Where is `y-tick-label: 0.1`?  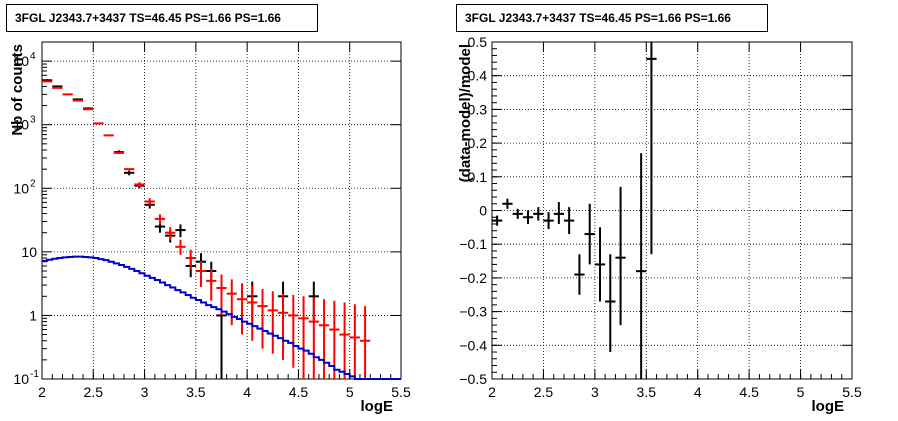 y-tick-label: 0.1 is located at coordinates (478, 177).